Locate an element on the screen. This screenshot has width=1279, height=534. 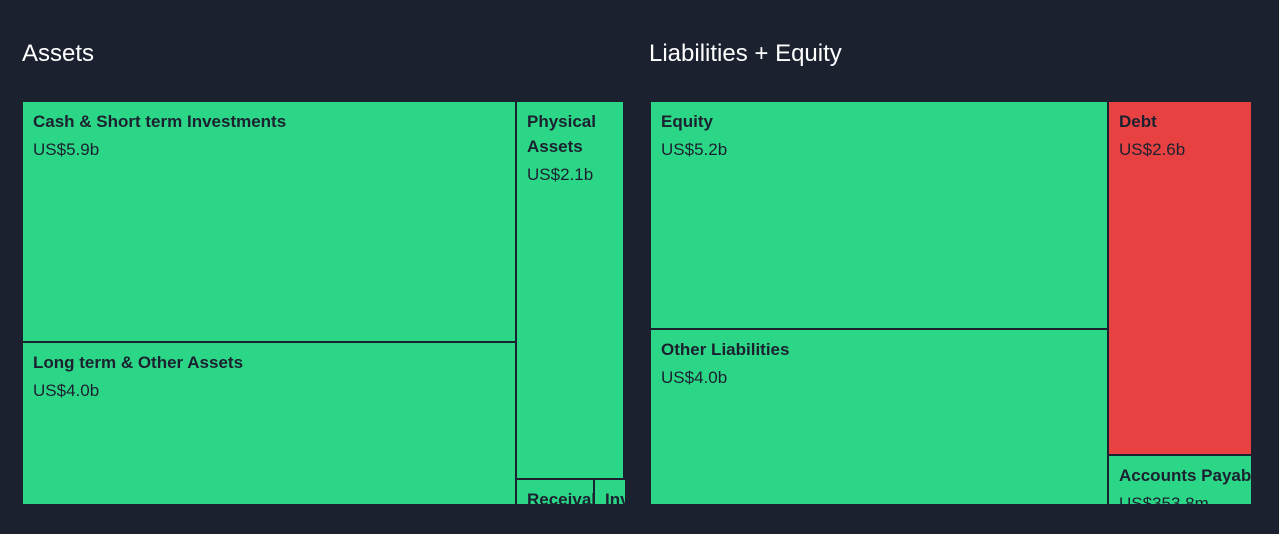
tile-receivables: Receivables is located at coordinates (555, 491).